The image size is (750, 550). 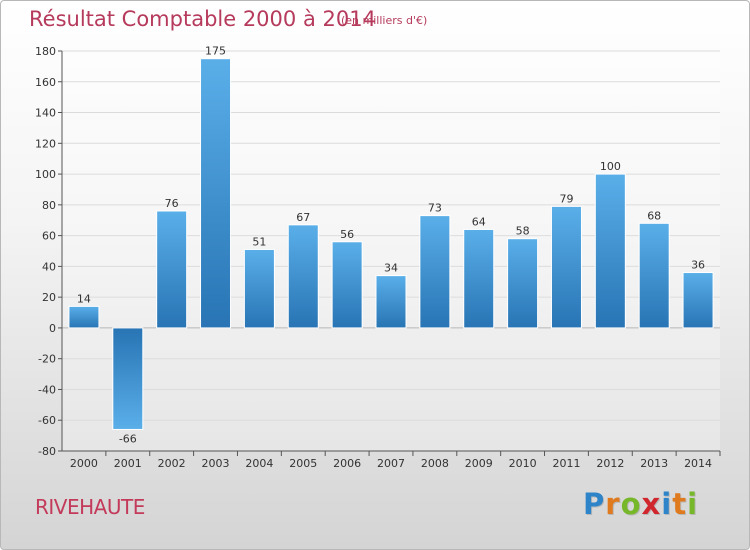 I want to click on bar-2007, so click(x=391, y=302).